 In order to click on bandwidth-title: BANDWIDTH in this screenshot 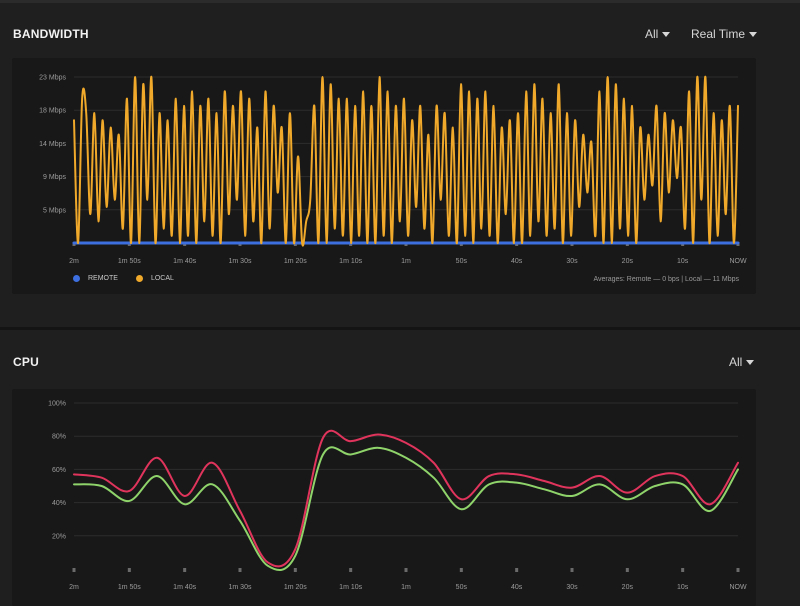, I will do `click(51, 34)`.